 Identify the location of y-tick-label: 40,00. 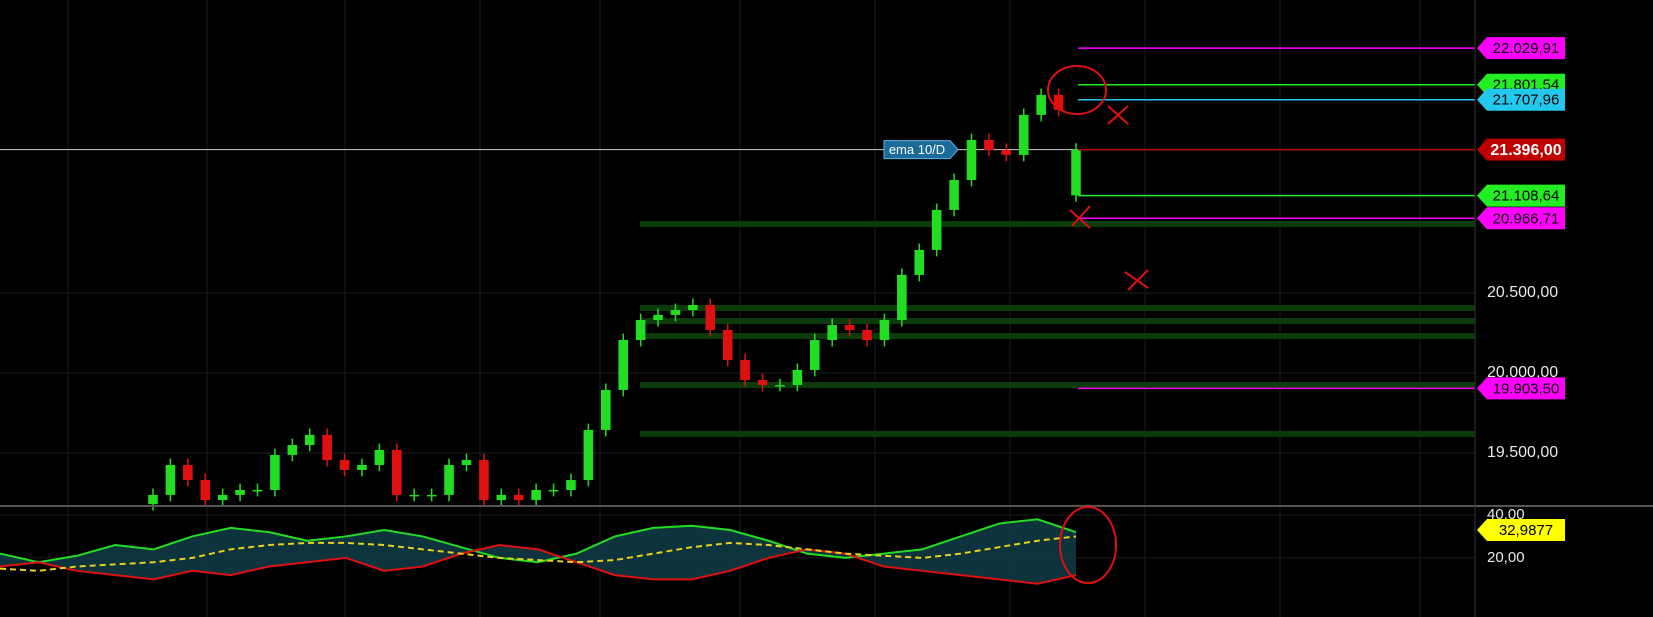
(1506, 514).